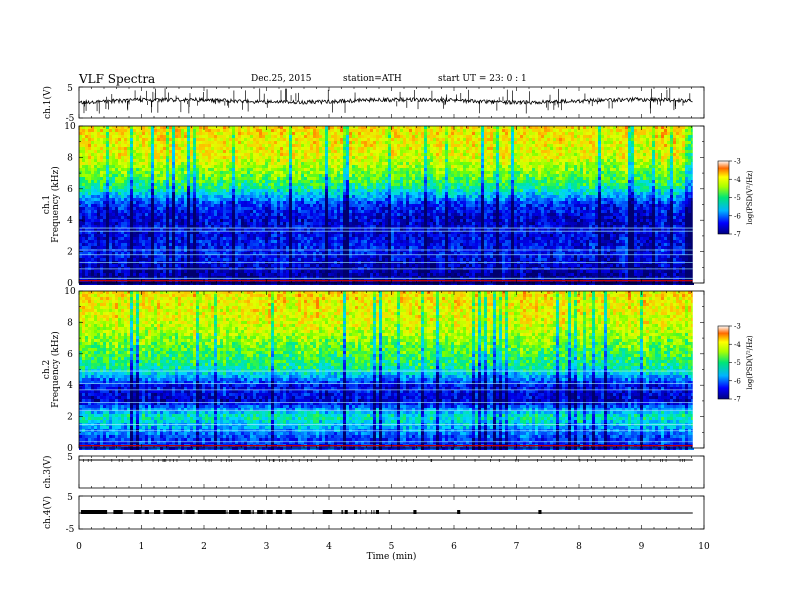 The height and width of the screenshot is (612, 792). Describe the element at coordinates (737, 400) in the screenshot. I see `ch2-spec-colorbar-tick-label: -7` at that location.